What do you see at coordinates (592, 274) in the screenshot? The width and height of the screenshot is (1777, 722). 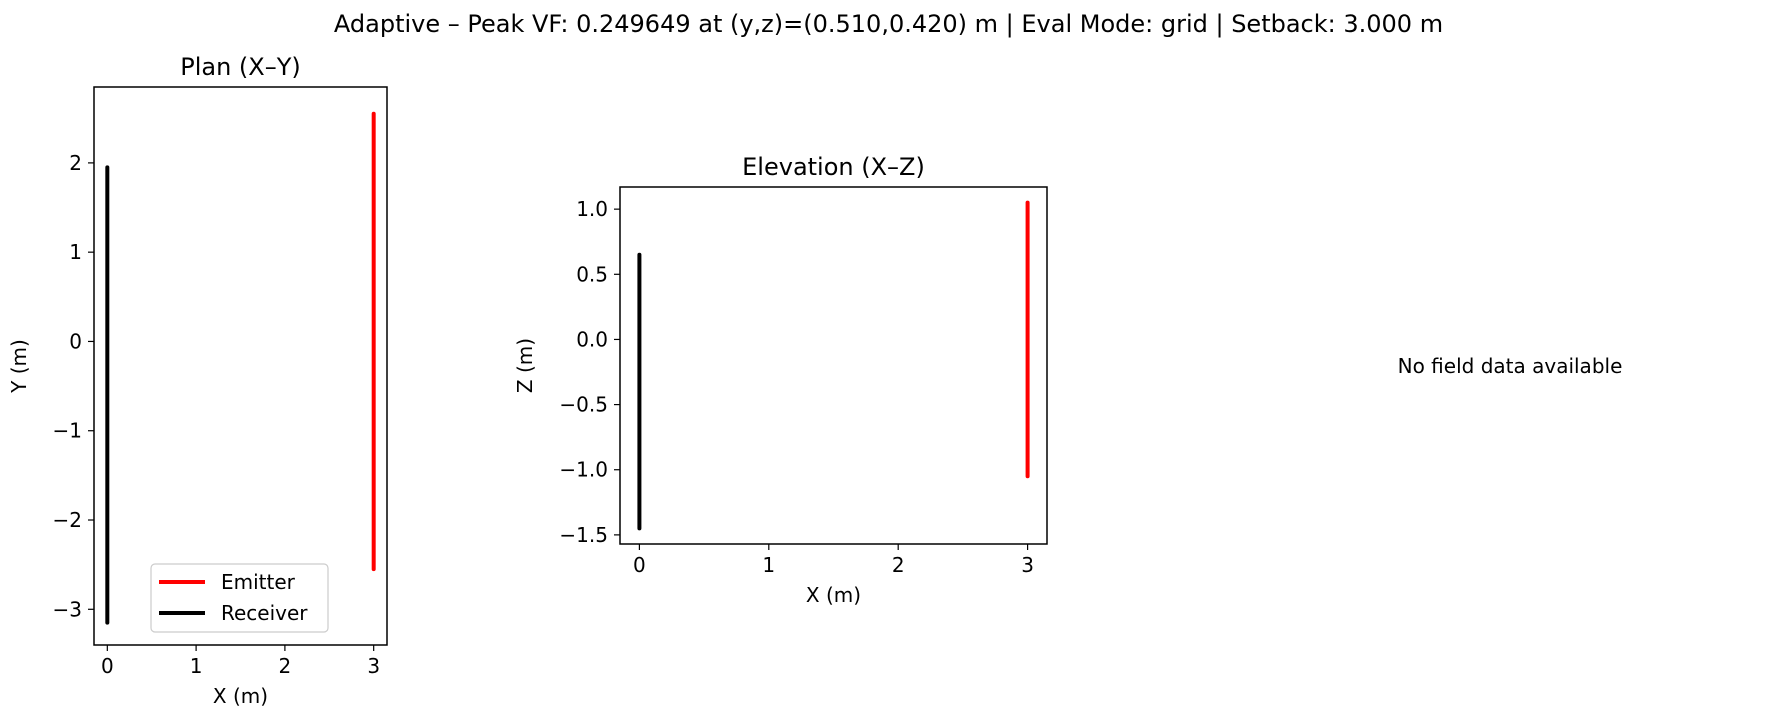 I see `elevation-ytick-label: 0.5` at bounding box center [592, 274].